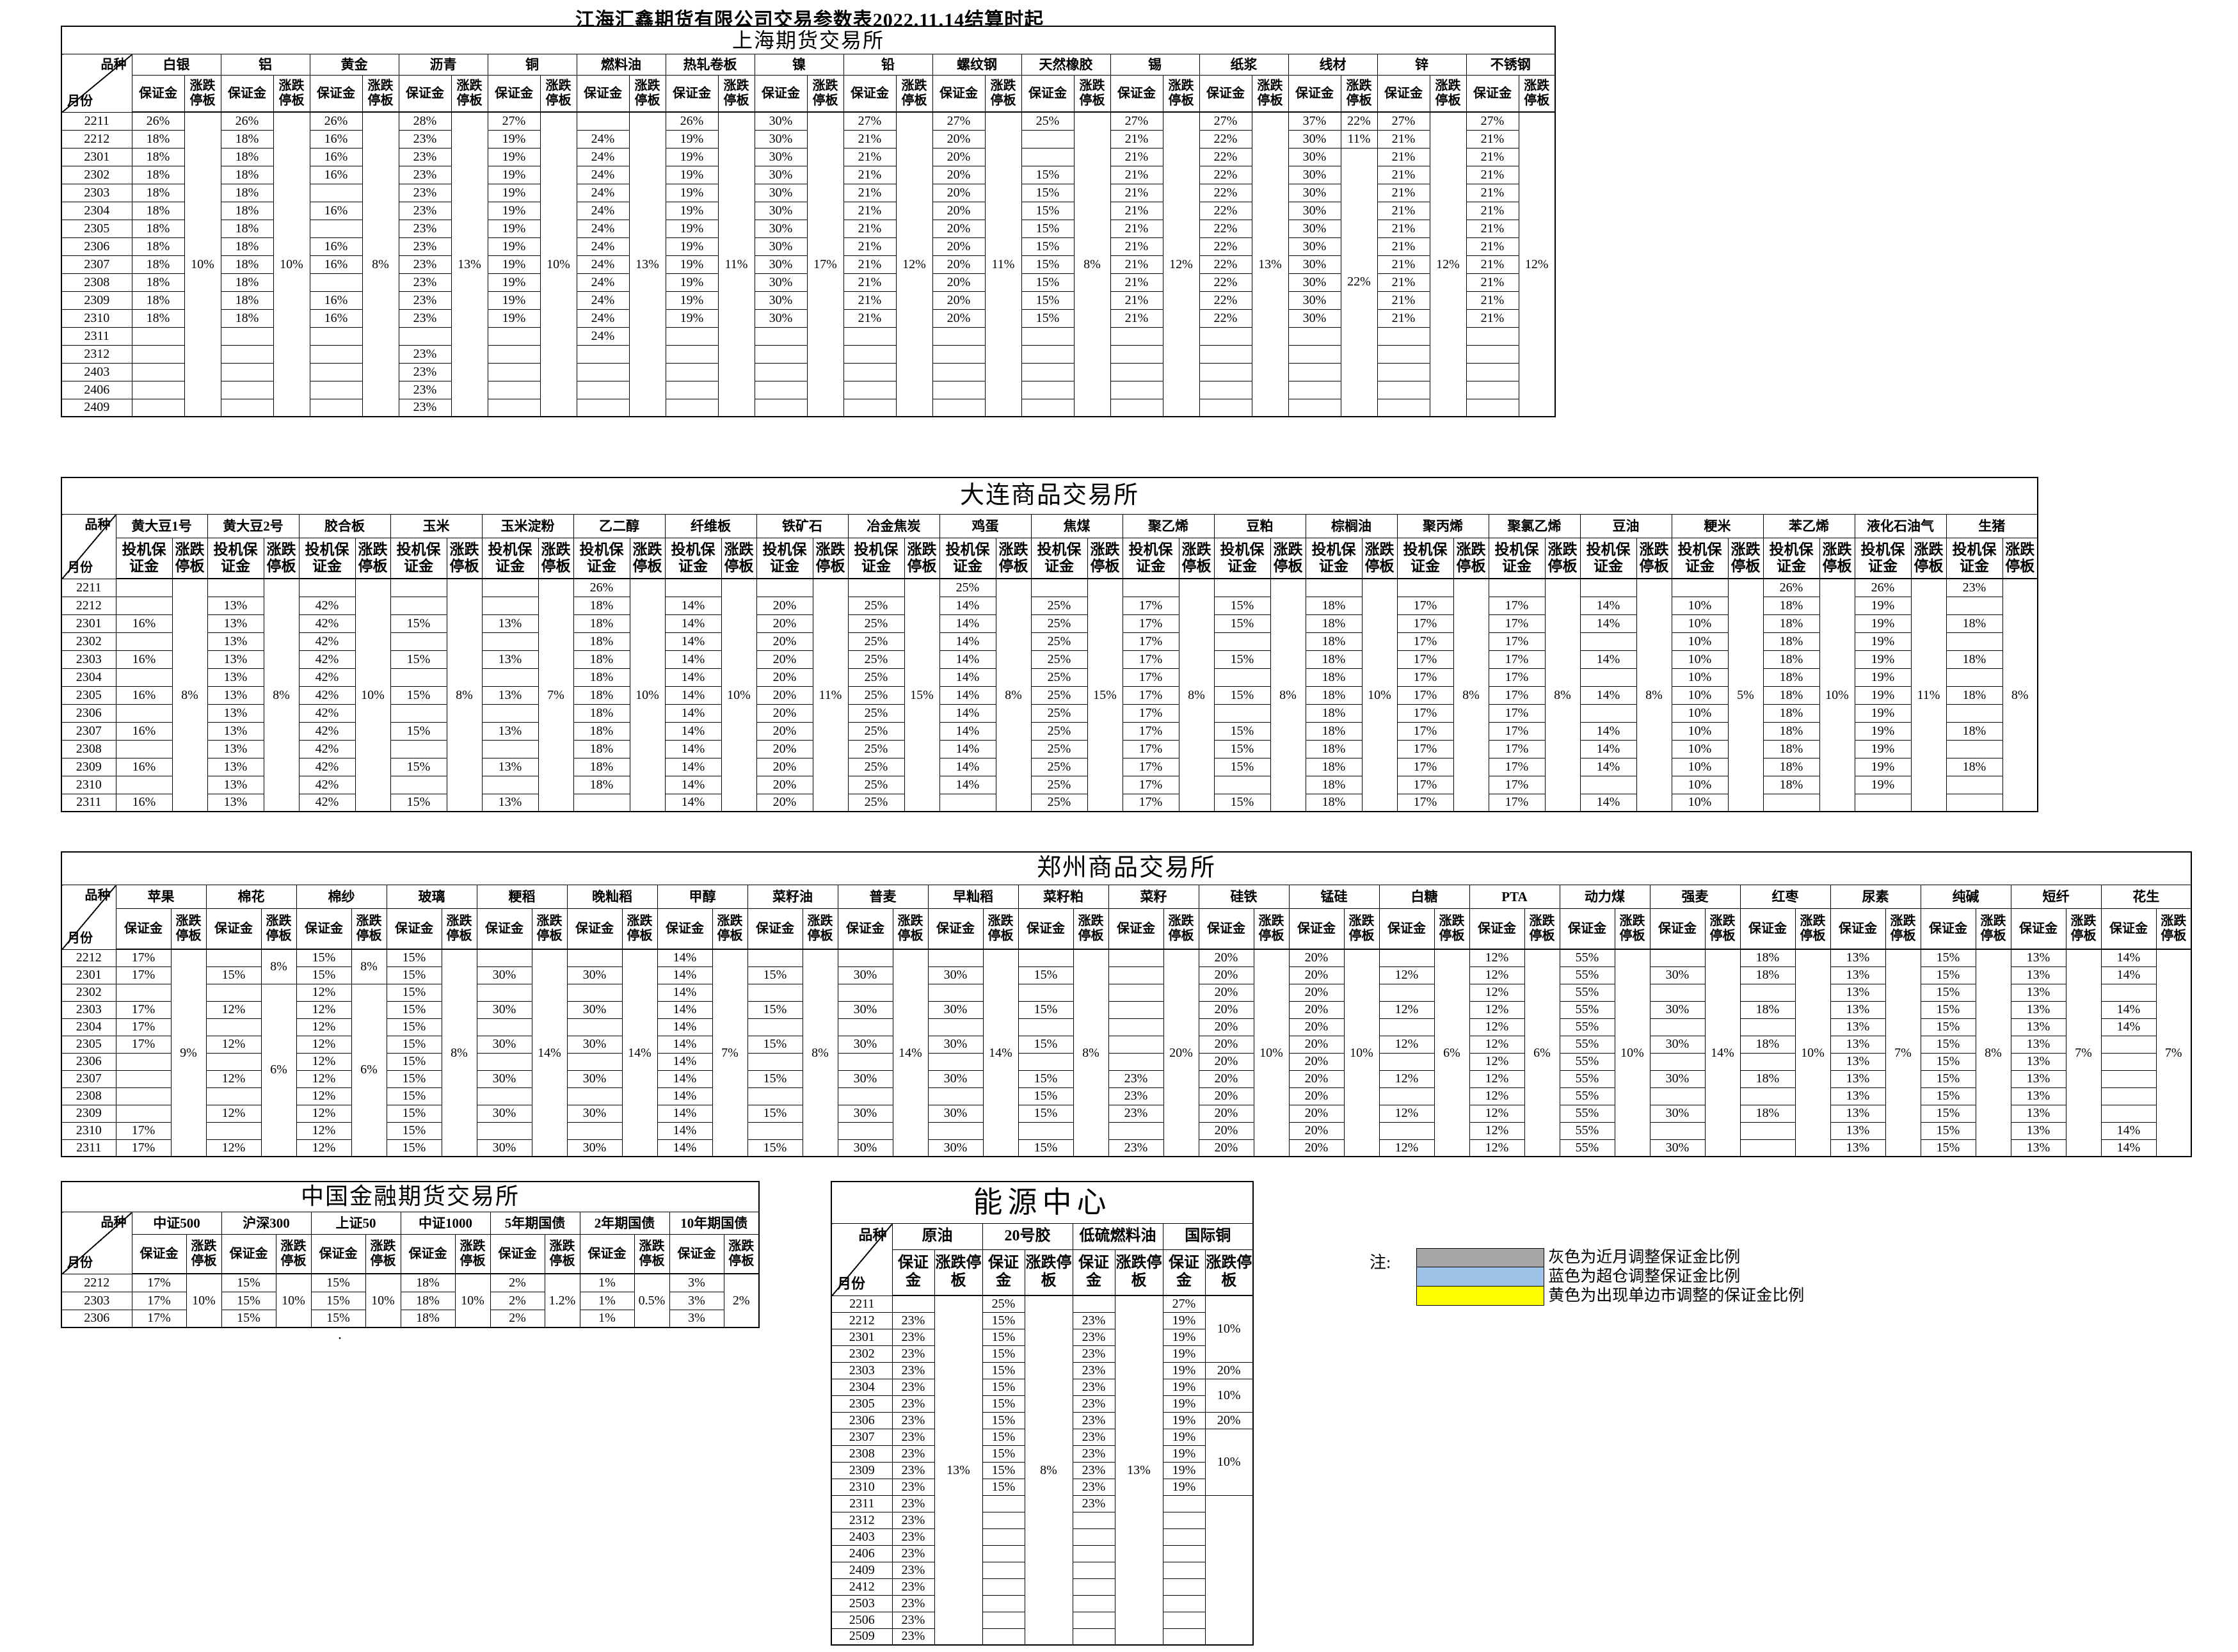 The width and height of the screenshot is (2238, 1652). What do you see at coordinates (1966, 897) in the screenshot?
I see `commodity-header: 纯碱` at bounding box center [1966, 897].